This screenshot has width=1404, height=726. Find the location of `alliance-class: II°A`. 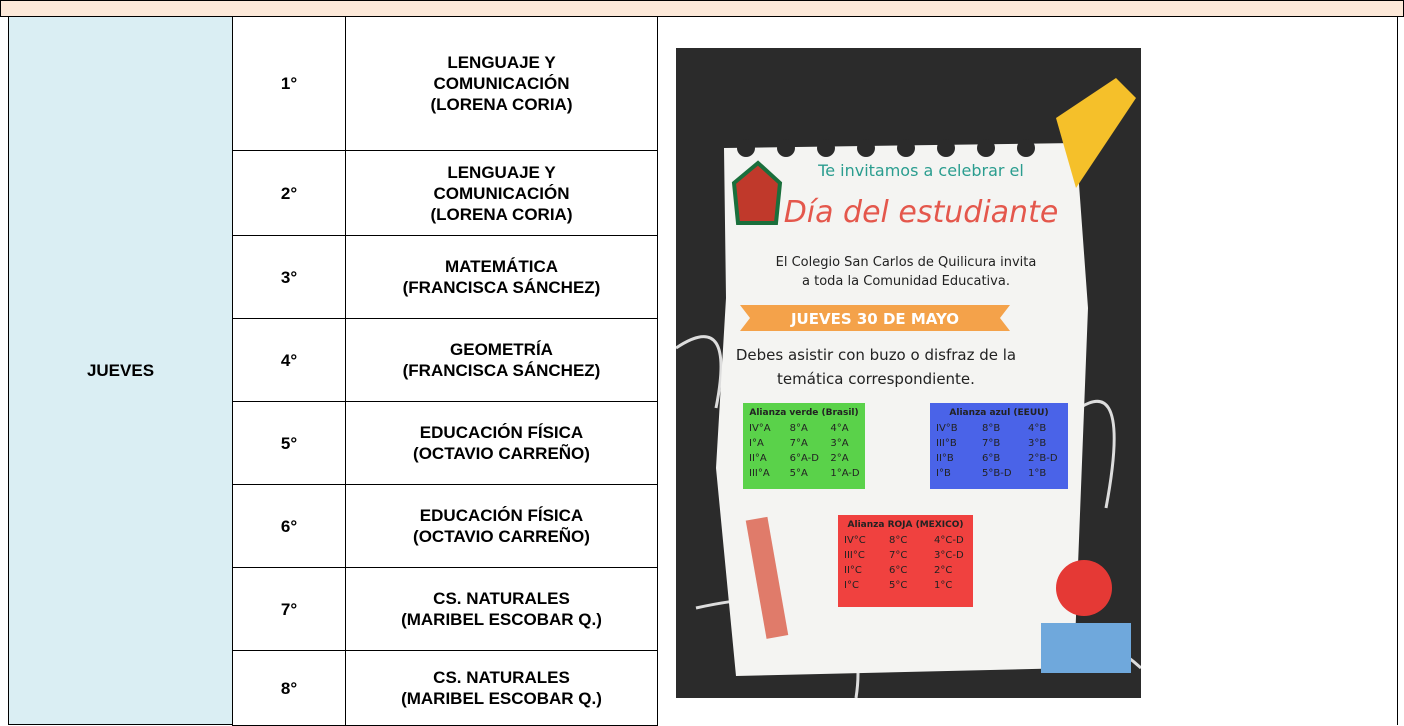

alliance-class: II°A is located at coordinates (758, 458).